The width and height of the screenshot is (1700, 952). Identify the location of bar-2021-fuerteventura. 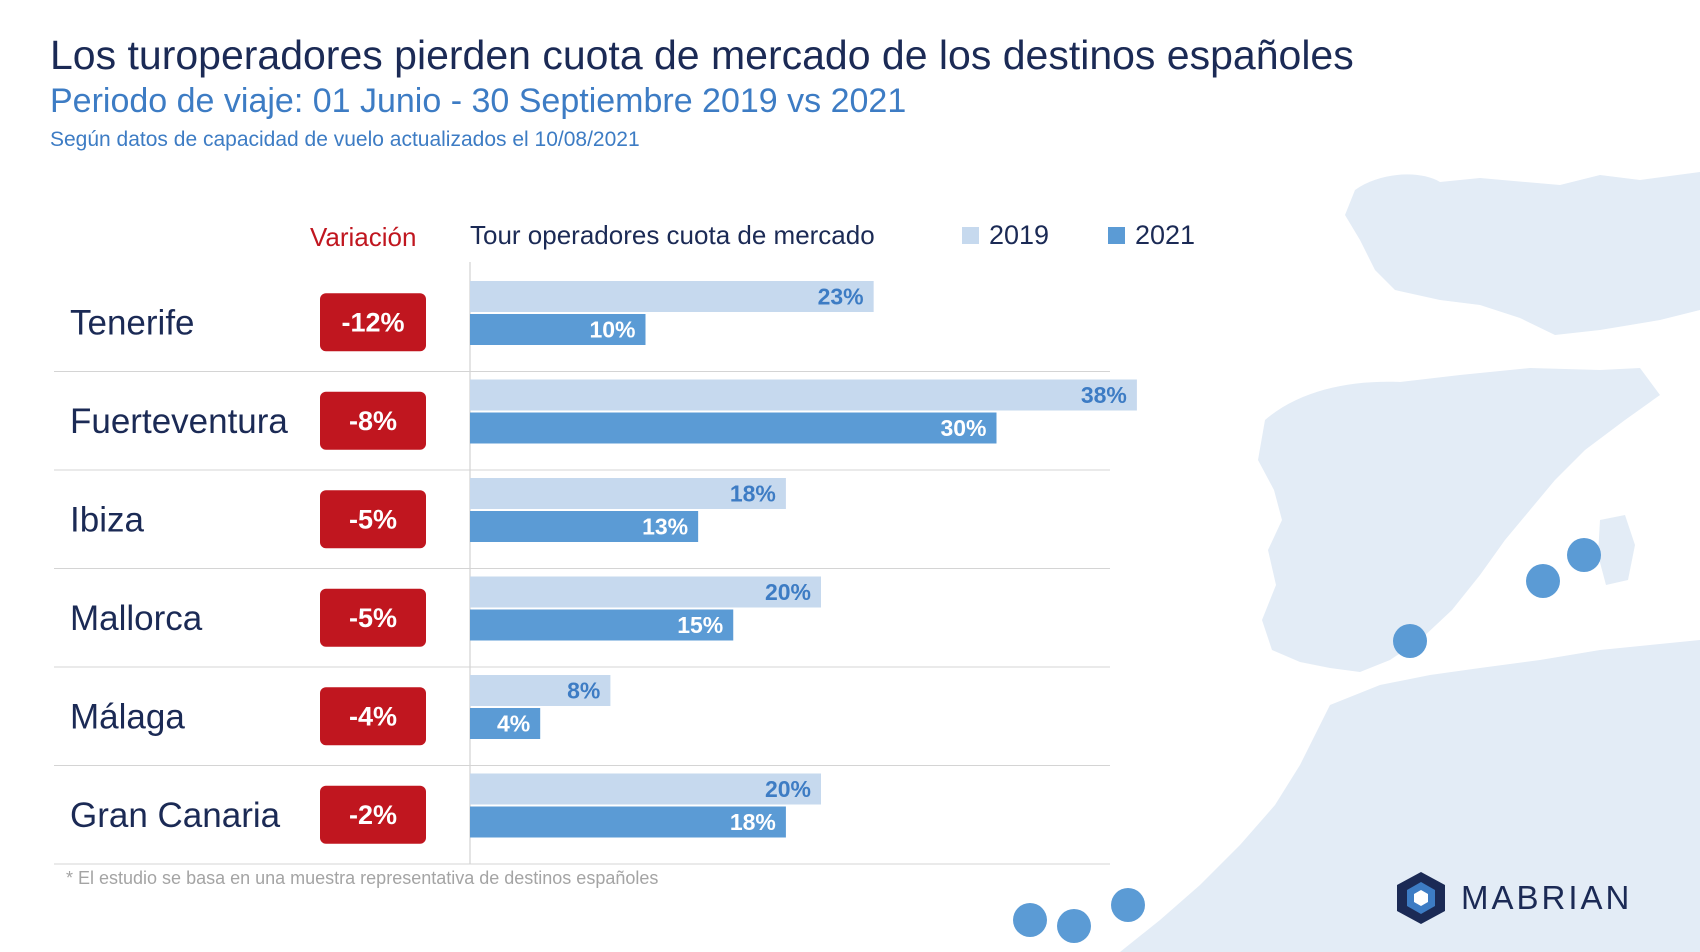
(733, 428).